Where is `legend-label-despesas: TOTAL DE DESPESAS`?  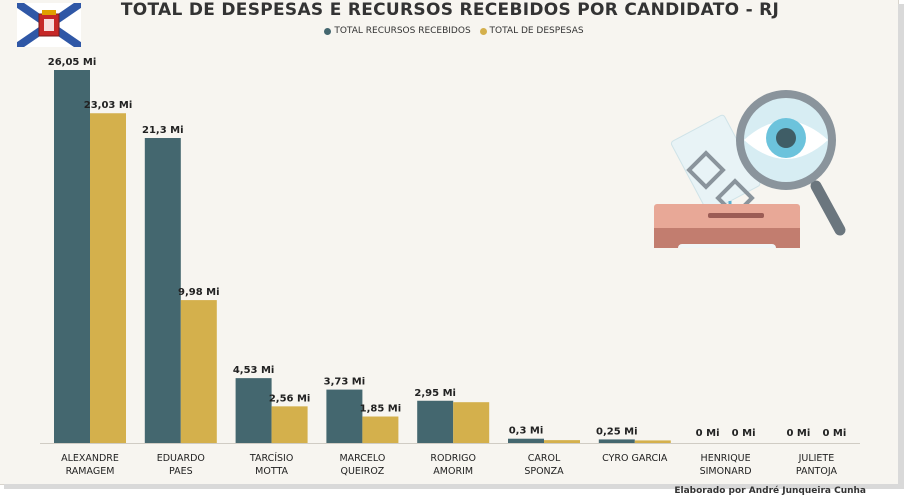 legend-label-despesas: TOTAL DE DESPESAS is located at coordinates (536, 31).